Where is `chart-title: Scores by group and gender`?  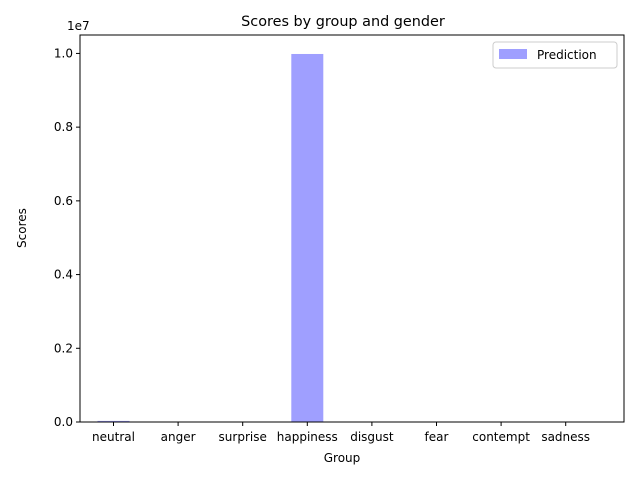 chart-title: Scores by group and gender is located at coordinates (343, 22).